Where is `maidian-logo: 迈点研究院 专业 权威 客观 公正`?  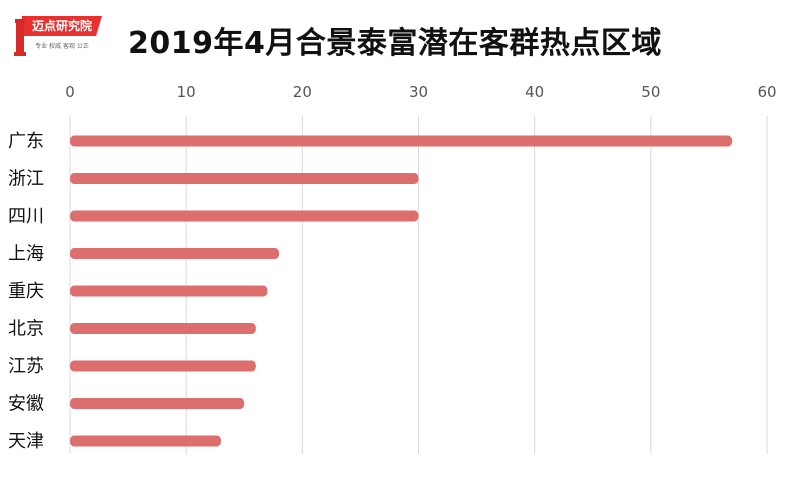
maidian-logo: 迈点研究院 专业 权威 客观 公正 is located at coordinates (58, 36).